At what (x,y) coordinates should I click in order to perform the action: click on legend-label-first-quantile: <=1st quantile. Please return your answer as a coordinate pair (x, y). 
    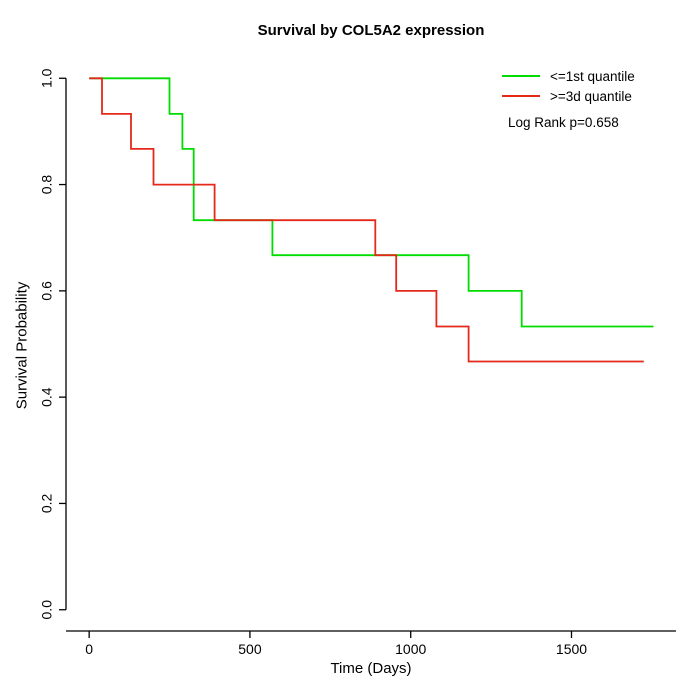
    Looking at the image, I should click on (592, 76).